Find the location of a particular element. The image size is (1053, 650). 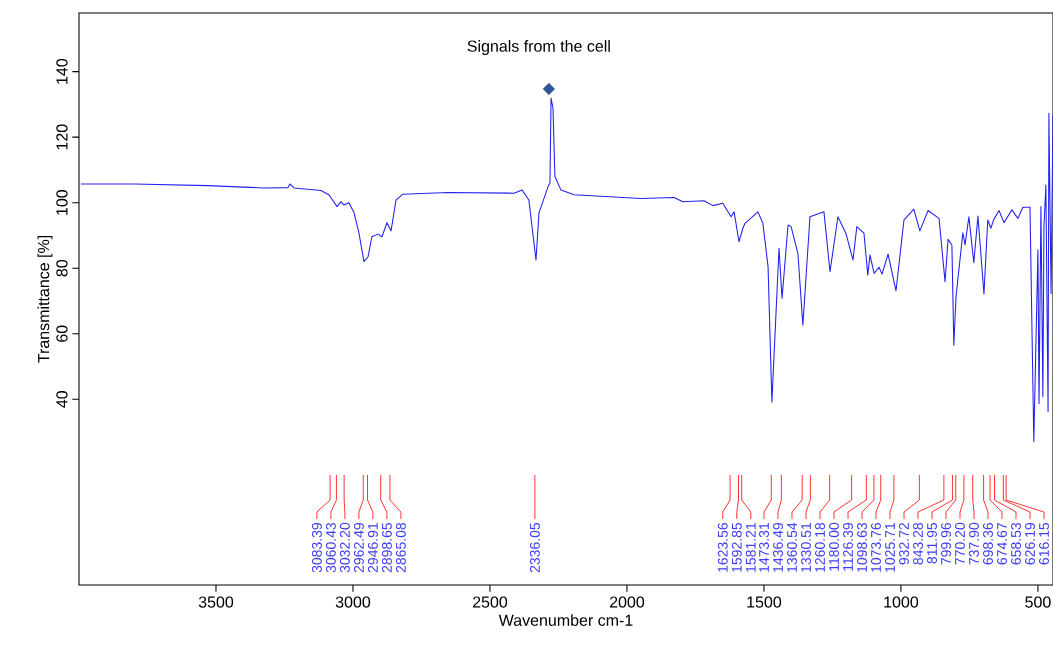

annotation: 1623.56 is located at coordinates (722, 547).